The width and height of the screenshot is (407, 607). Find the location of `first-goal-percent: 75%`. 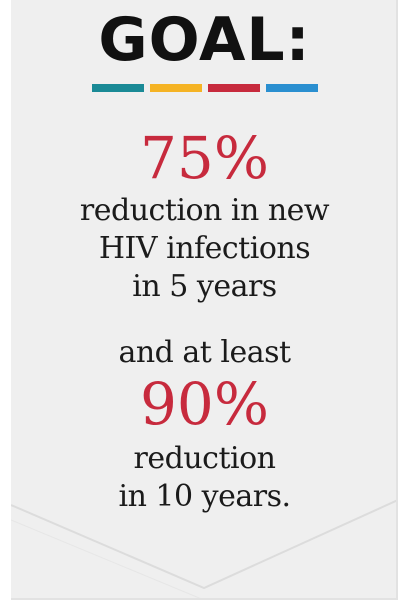

first-goal-percent: 75% is located at coordinates (204, 158).